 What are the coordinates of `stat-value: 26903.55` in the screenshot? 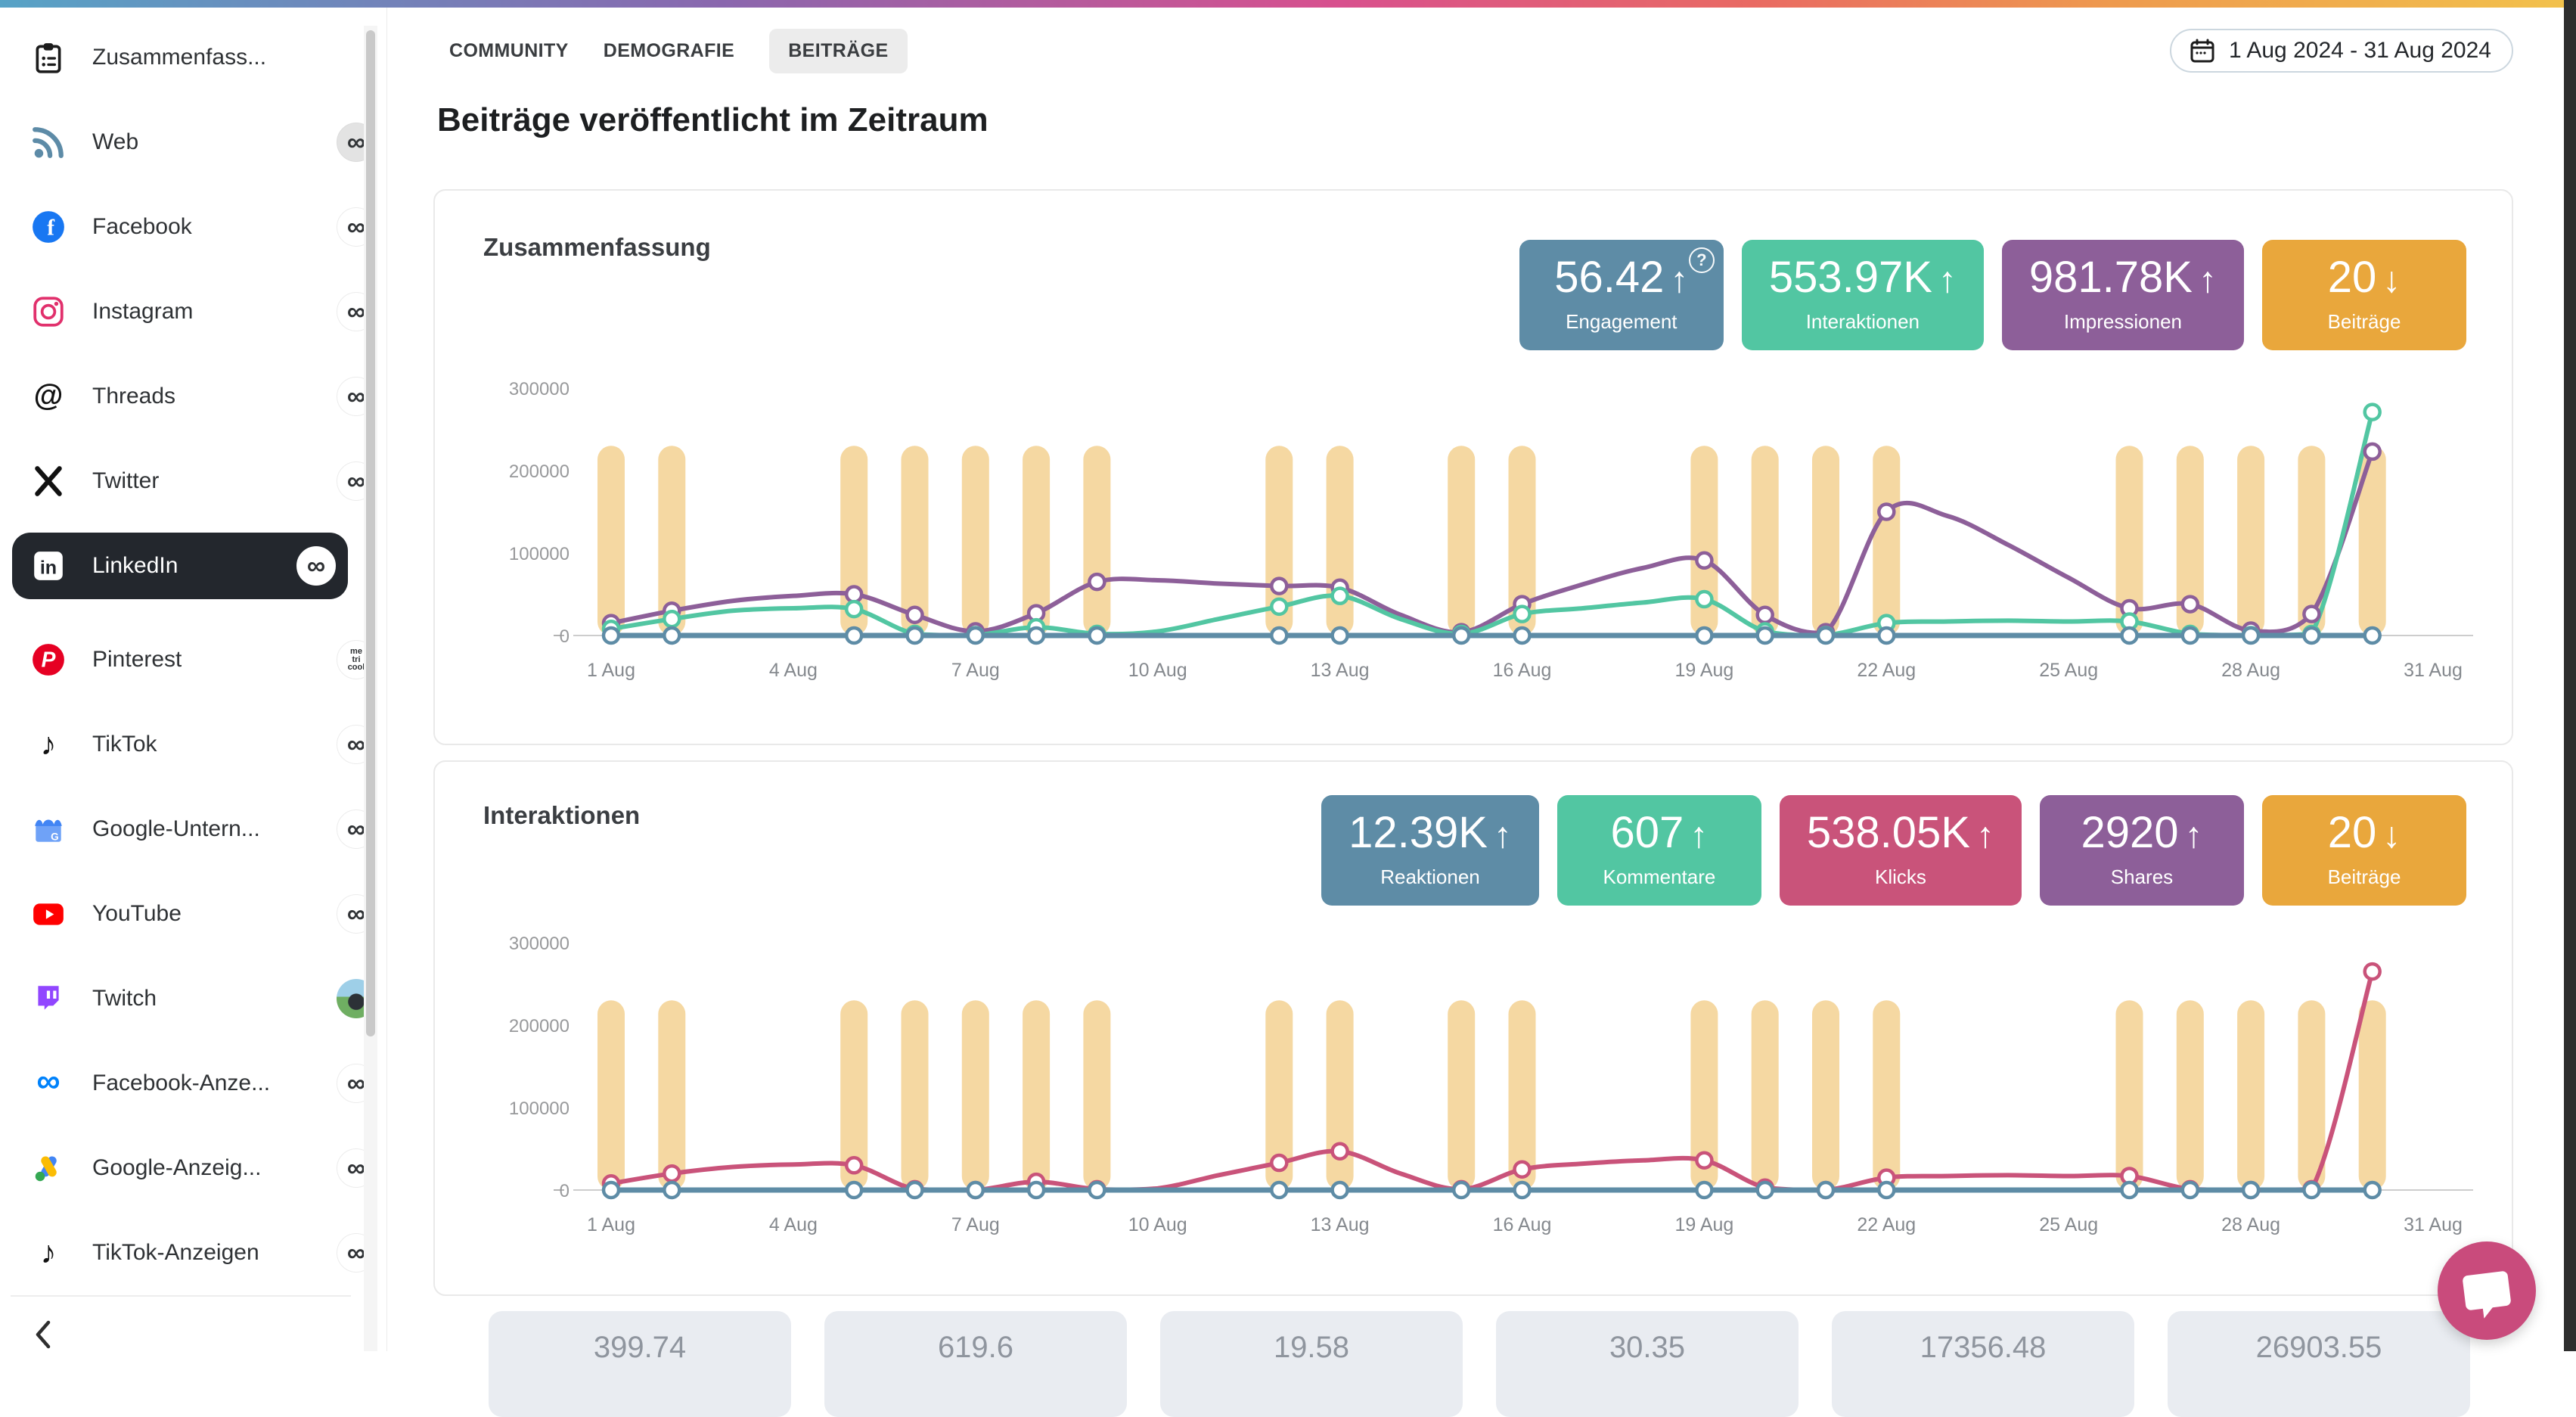 It's located at (2318, 1347).